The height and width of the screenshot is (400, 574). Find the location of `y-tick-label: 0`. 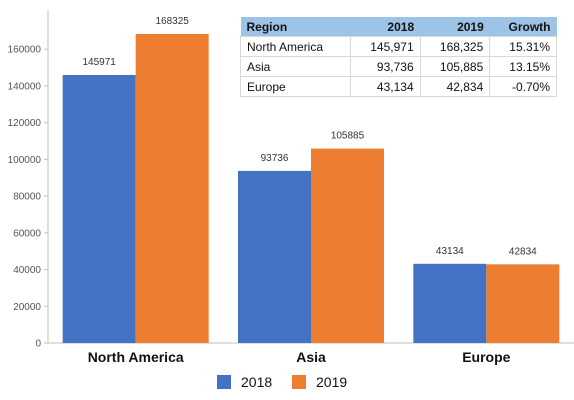

y-tick-label: 0 is located at coordinates (38, 344).